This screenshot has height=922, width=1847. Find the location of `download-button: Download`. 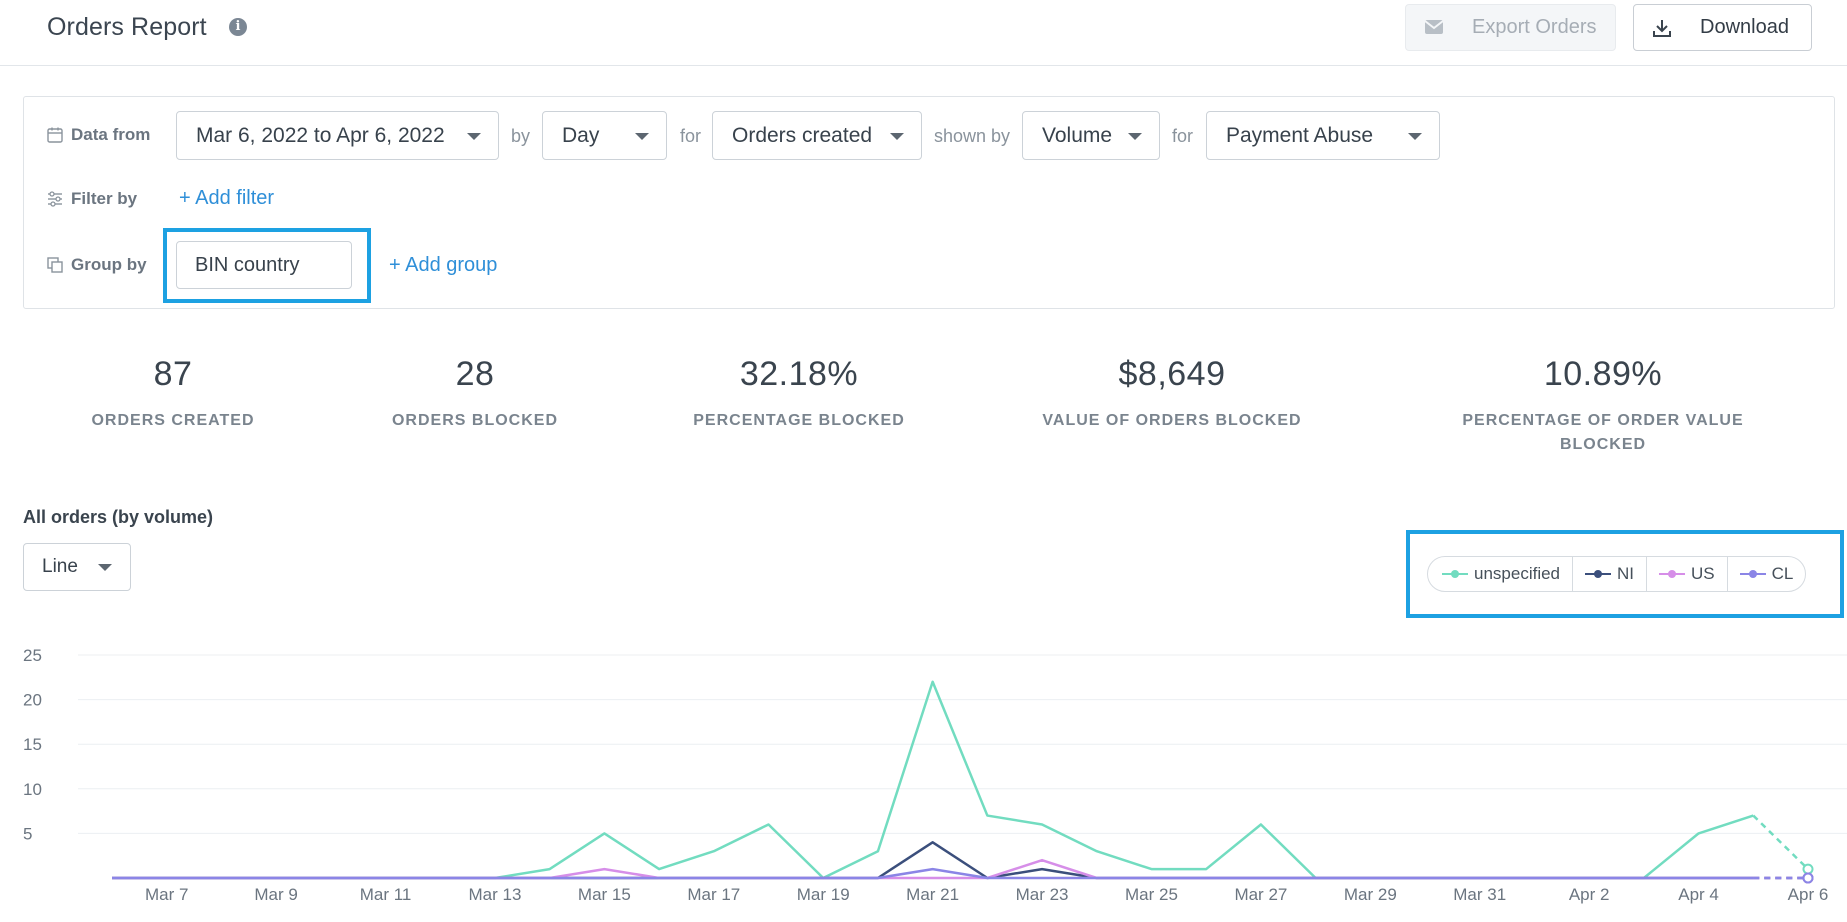

download-button: Download is located at coordinates (1722, 27).